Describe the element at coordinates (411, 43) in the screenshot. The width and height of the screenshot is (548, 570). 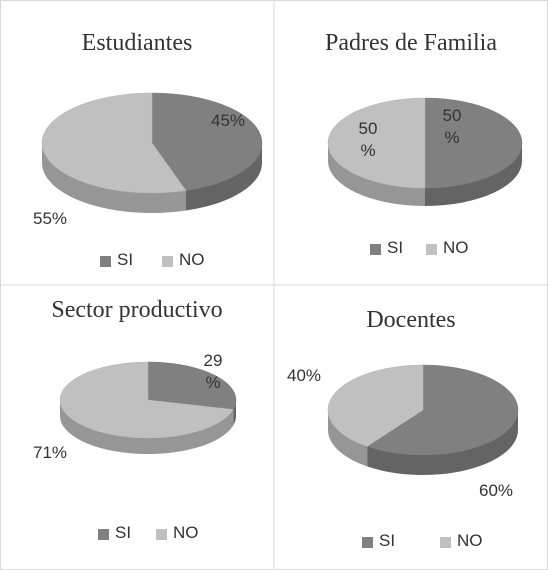
I see `chart-title: Padres de Familia` at that location.